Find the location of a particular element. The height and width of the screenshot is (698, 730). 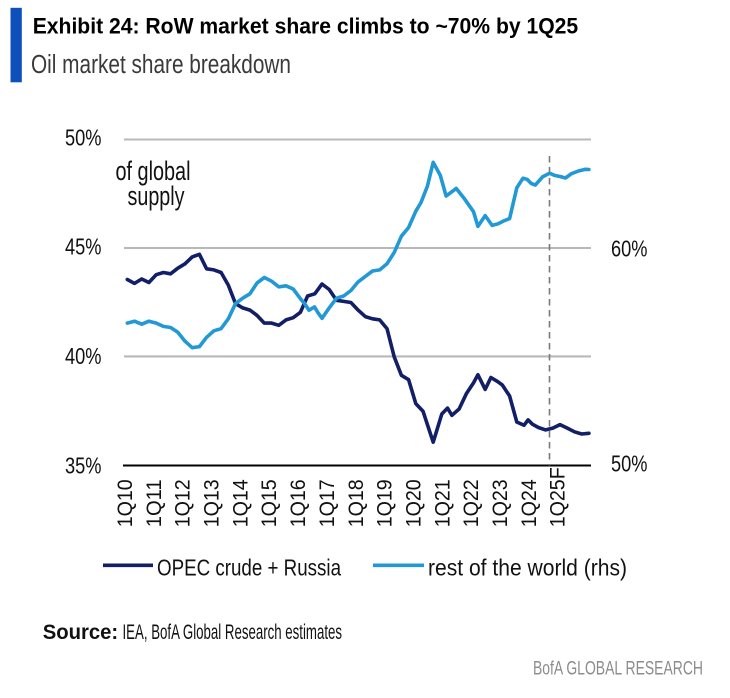

svg-text: supply is located at coordinates (157, 196).